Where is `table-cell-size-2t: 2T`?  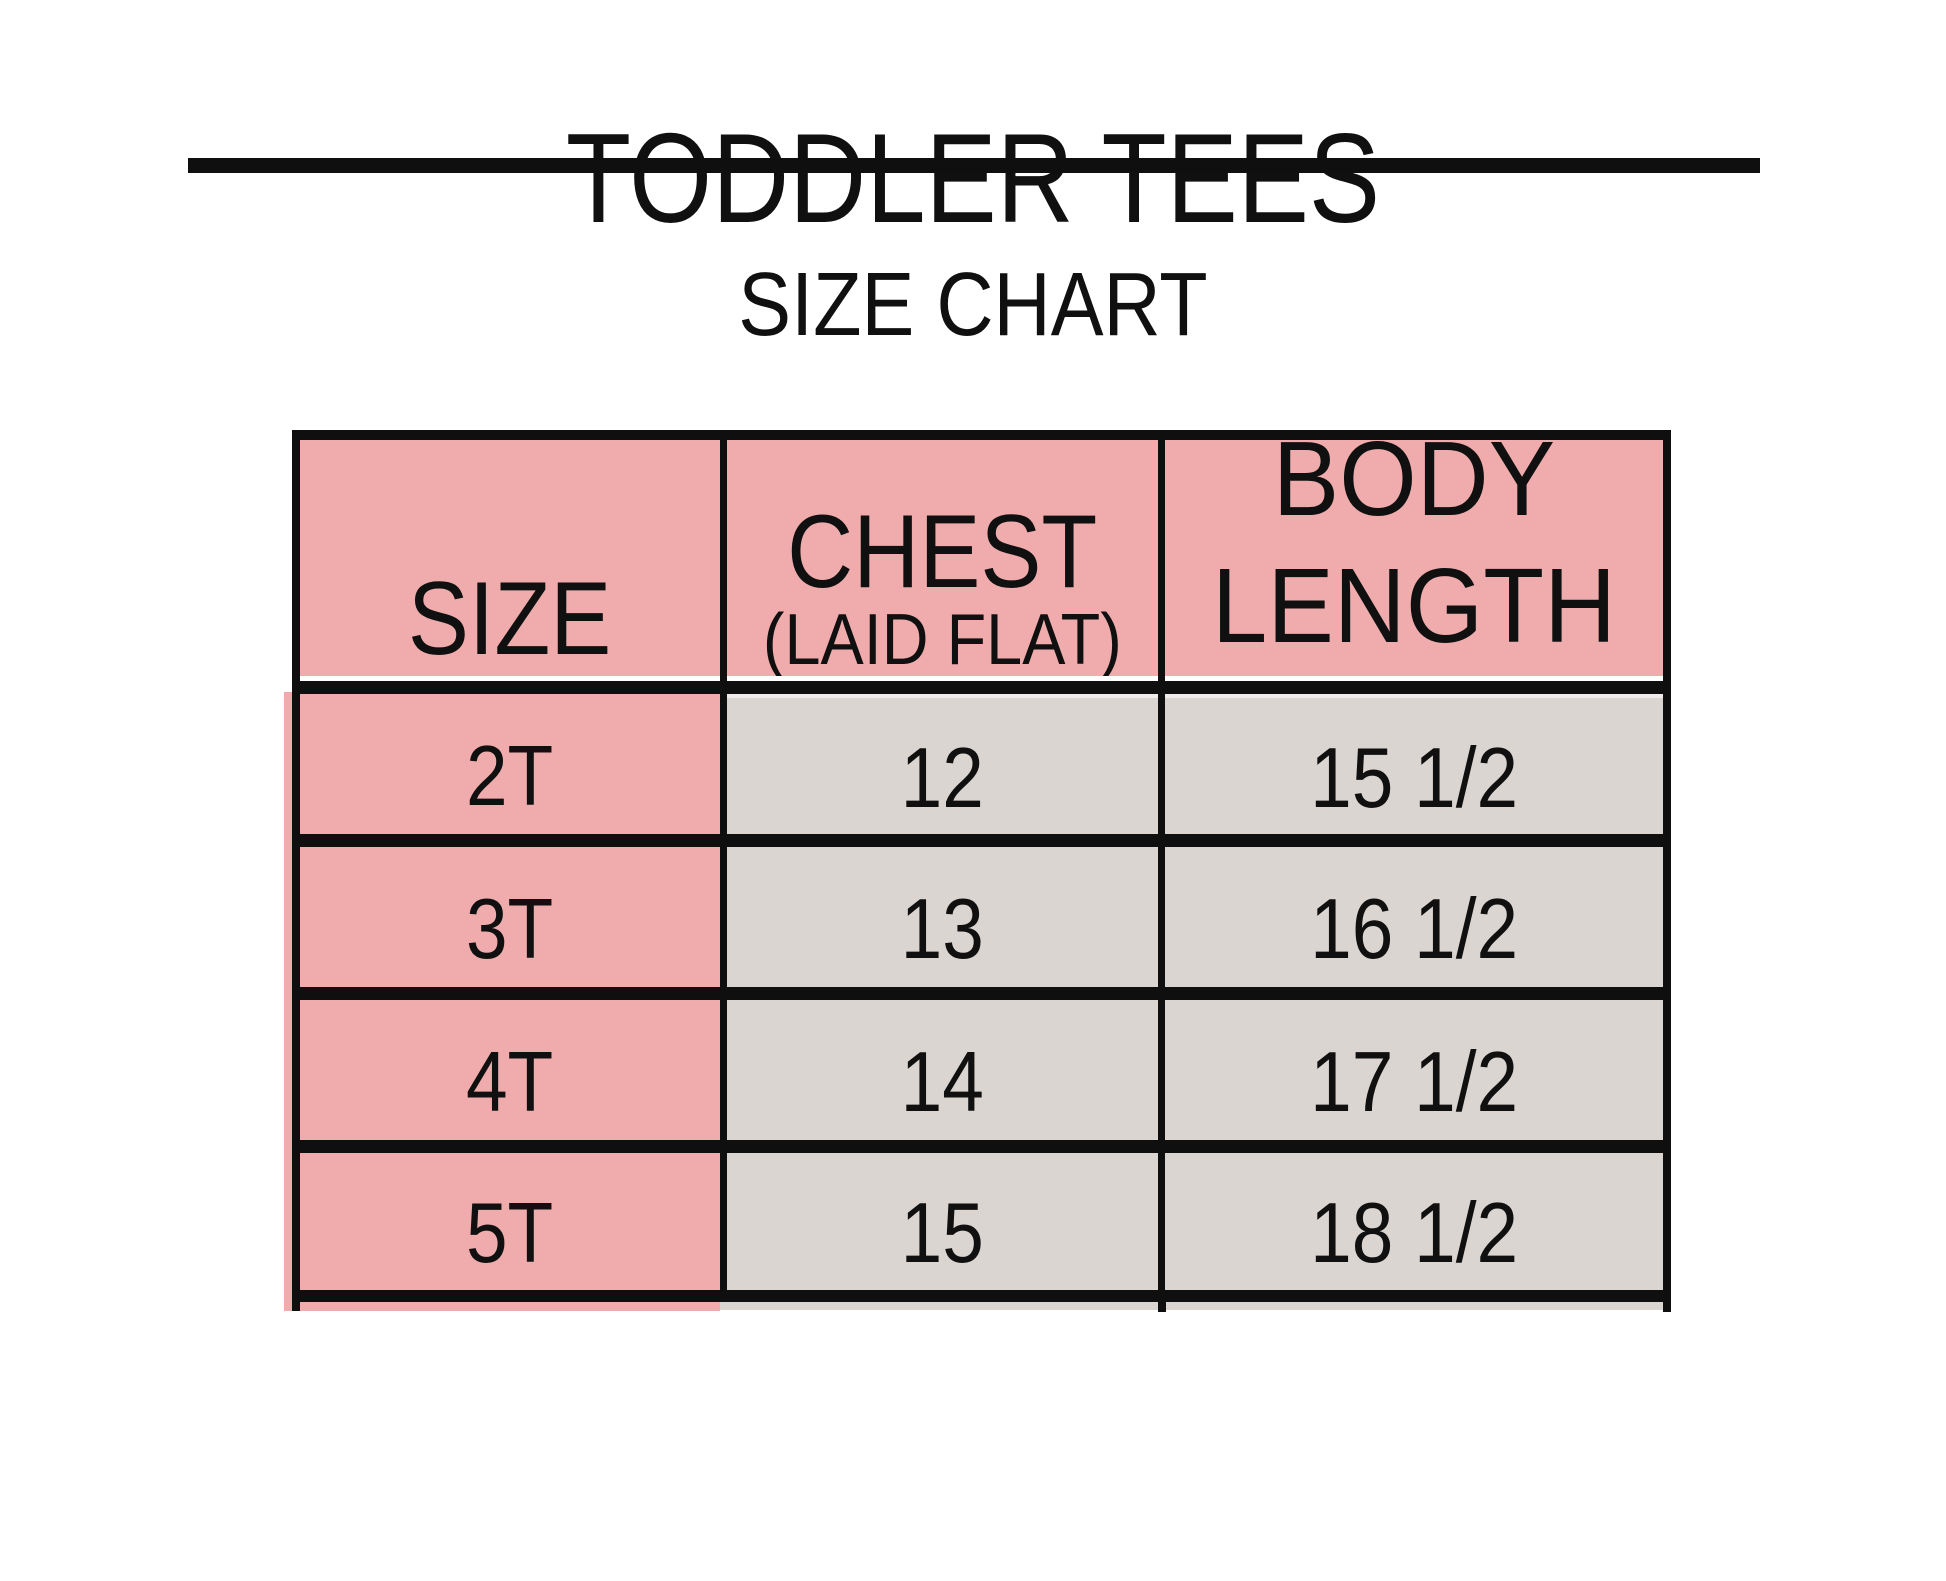 table-cell-size-2t: 2T is located at coordinates (510, 764).